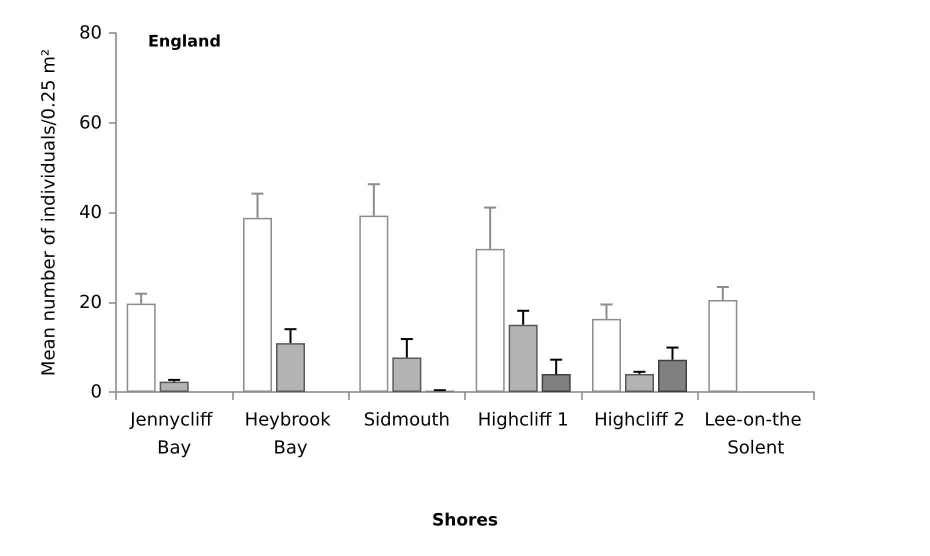 This screenshot has width=930, height=556. I want to click on x-axis-title: Shores, so click(465, 520).